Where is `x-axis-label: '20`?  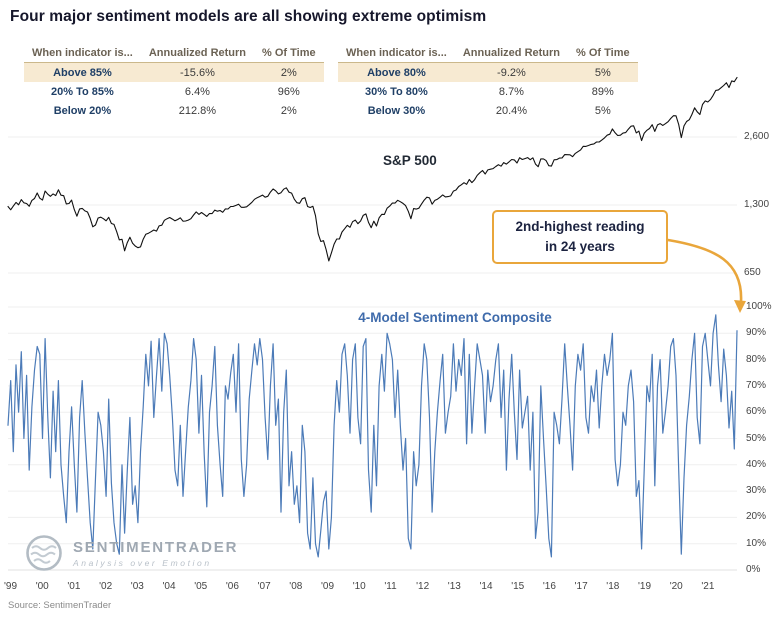 x-axis-label: '20 is located at coordinates (676, 586).